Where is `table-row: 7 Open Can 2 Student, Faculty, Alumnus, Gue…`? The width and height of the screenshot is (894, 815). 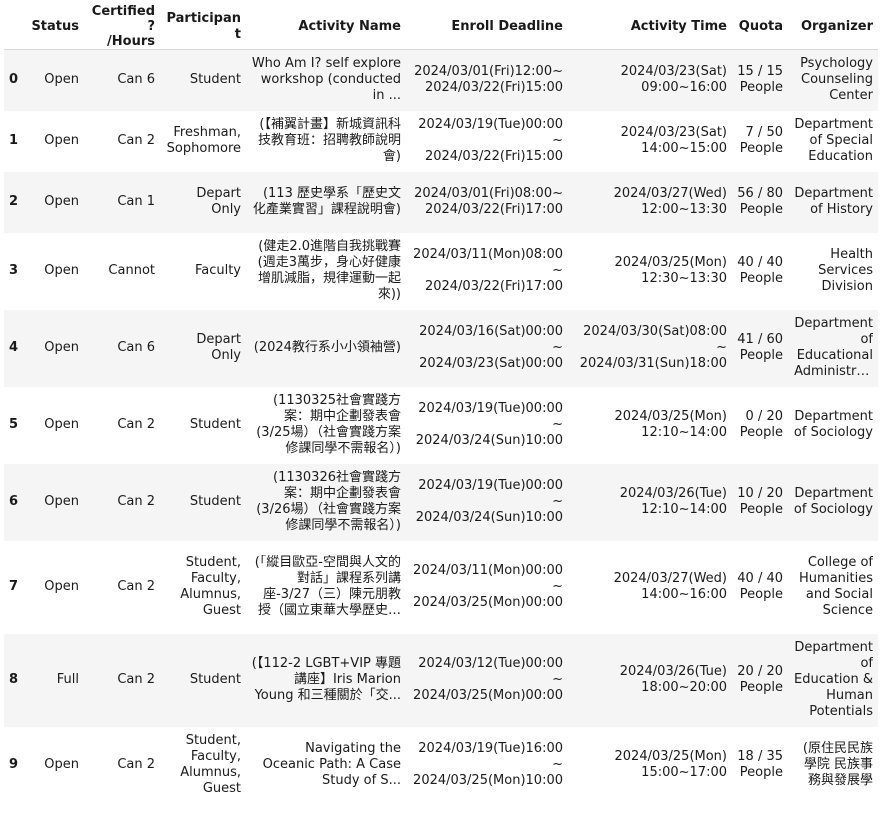 table-row: 7 Open Can 2 Student, Faculty, Alumnus, Gue… is located at coordinates (441, 587).